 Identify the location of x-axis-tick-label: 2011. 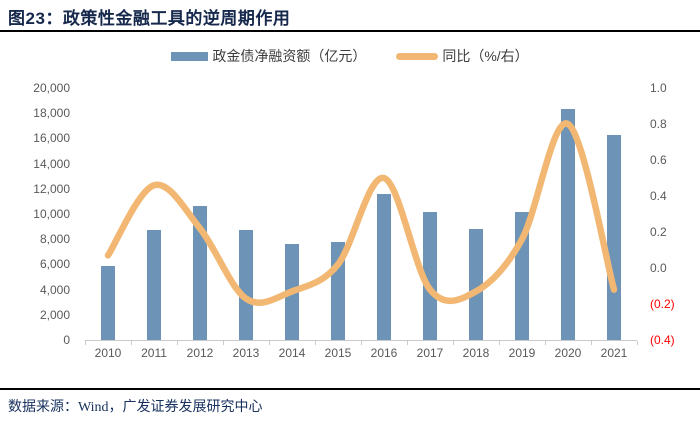
(154, 353).